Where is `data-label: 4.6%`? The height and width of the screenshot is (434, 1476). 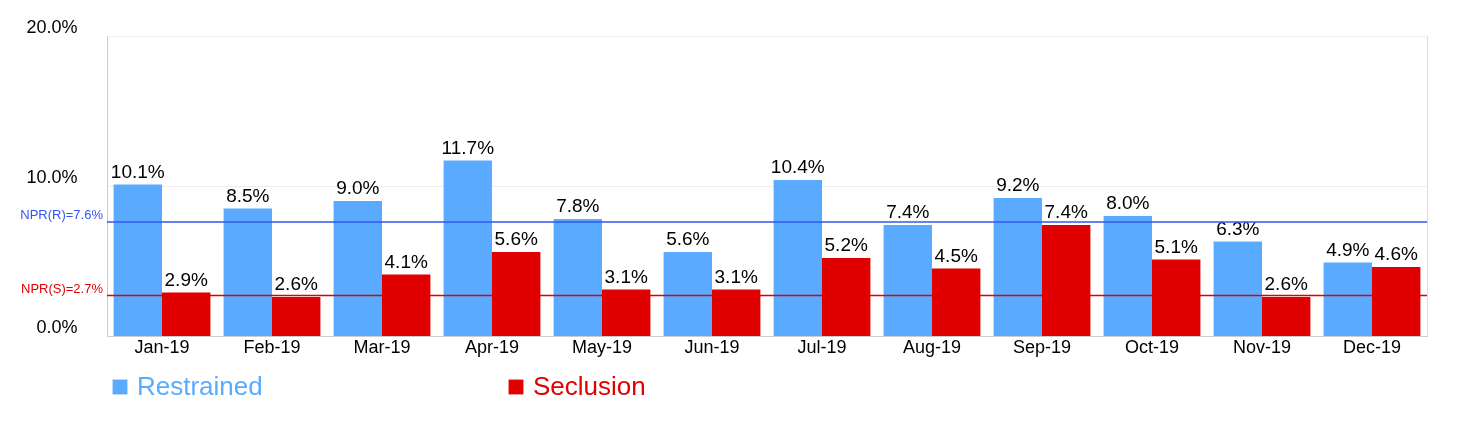 data-label: 4.6% is located at coordinates (1396, 253).